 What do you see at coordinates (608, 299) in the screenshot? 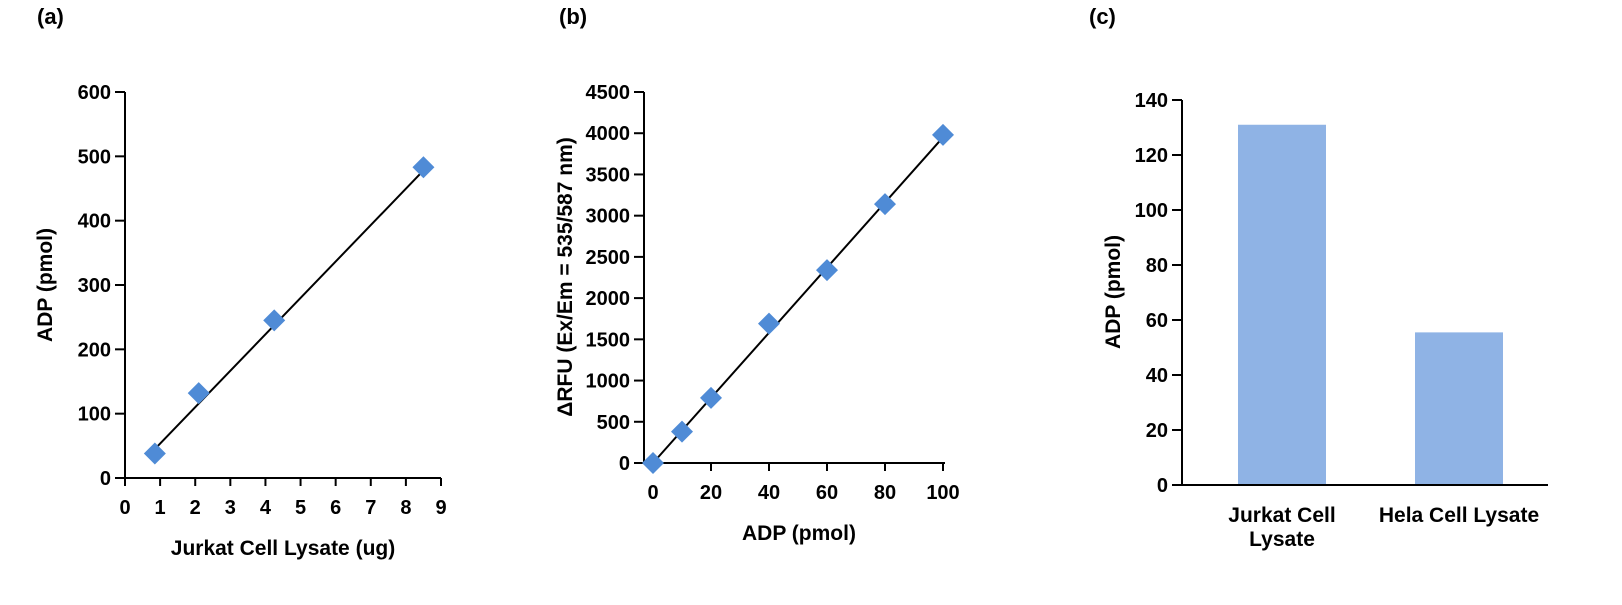
I see `y-tick-label: 2000` at bounding box center [608, 299].